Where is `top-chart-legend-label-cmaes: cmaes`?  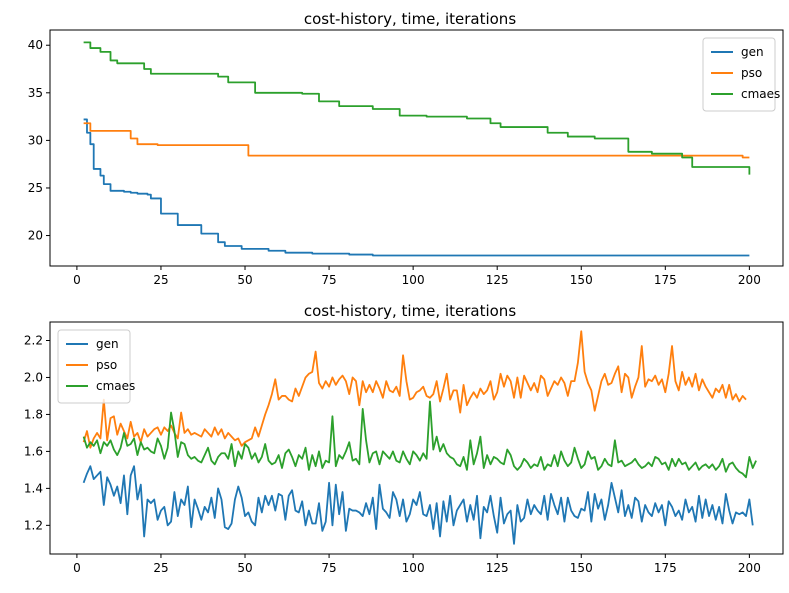
top-chart-legend-label-cmaes: cmaes is located at coordinates (760, 94).